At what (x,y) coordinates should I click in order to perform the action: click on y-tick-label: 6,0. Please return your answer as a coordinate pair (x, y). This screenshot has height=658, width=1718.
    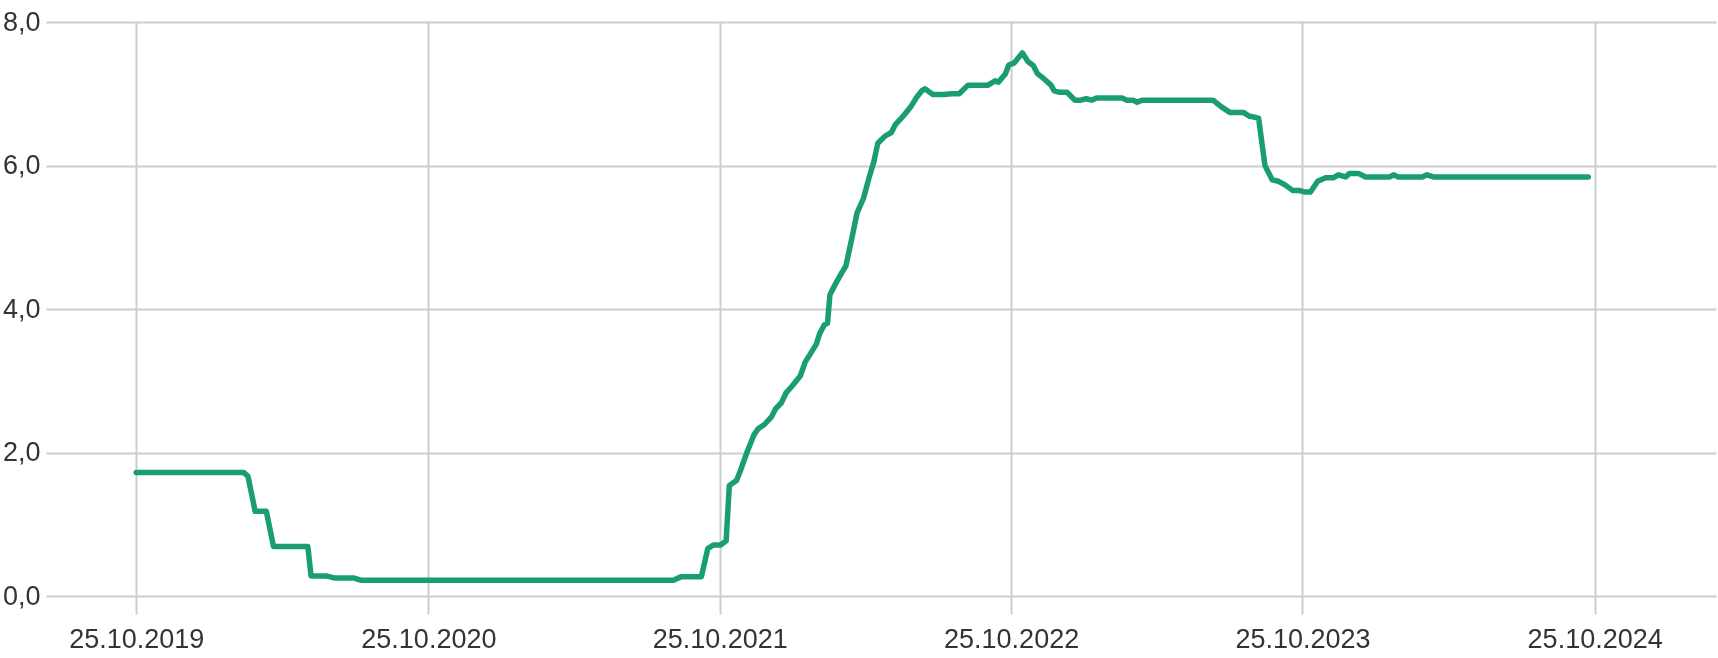
    Looking at the image, I should click on (21, 165).